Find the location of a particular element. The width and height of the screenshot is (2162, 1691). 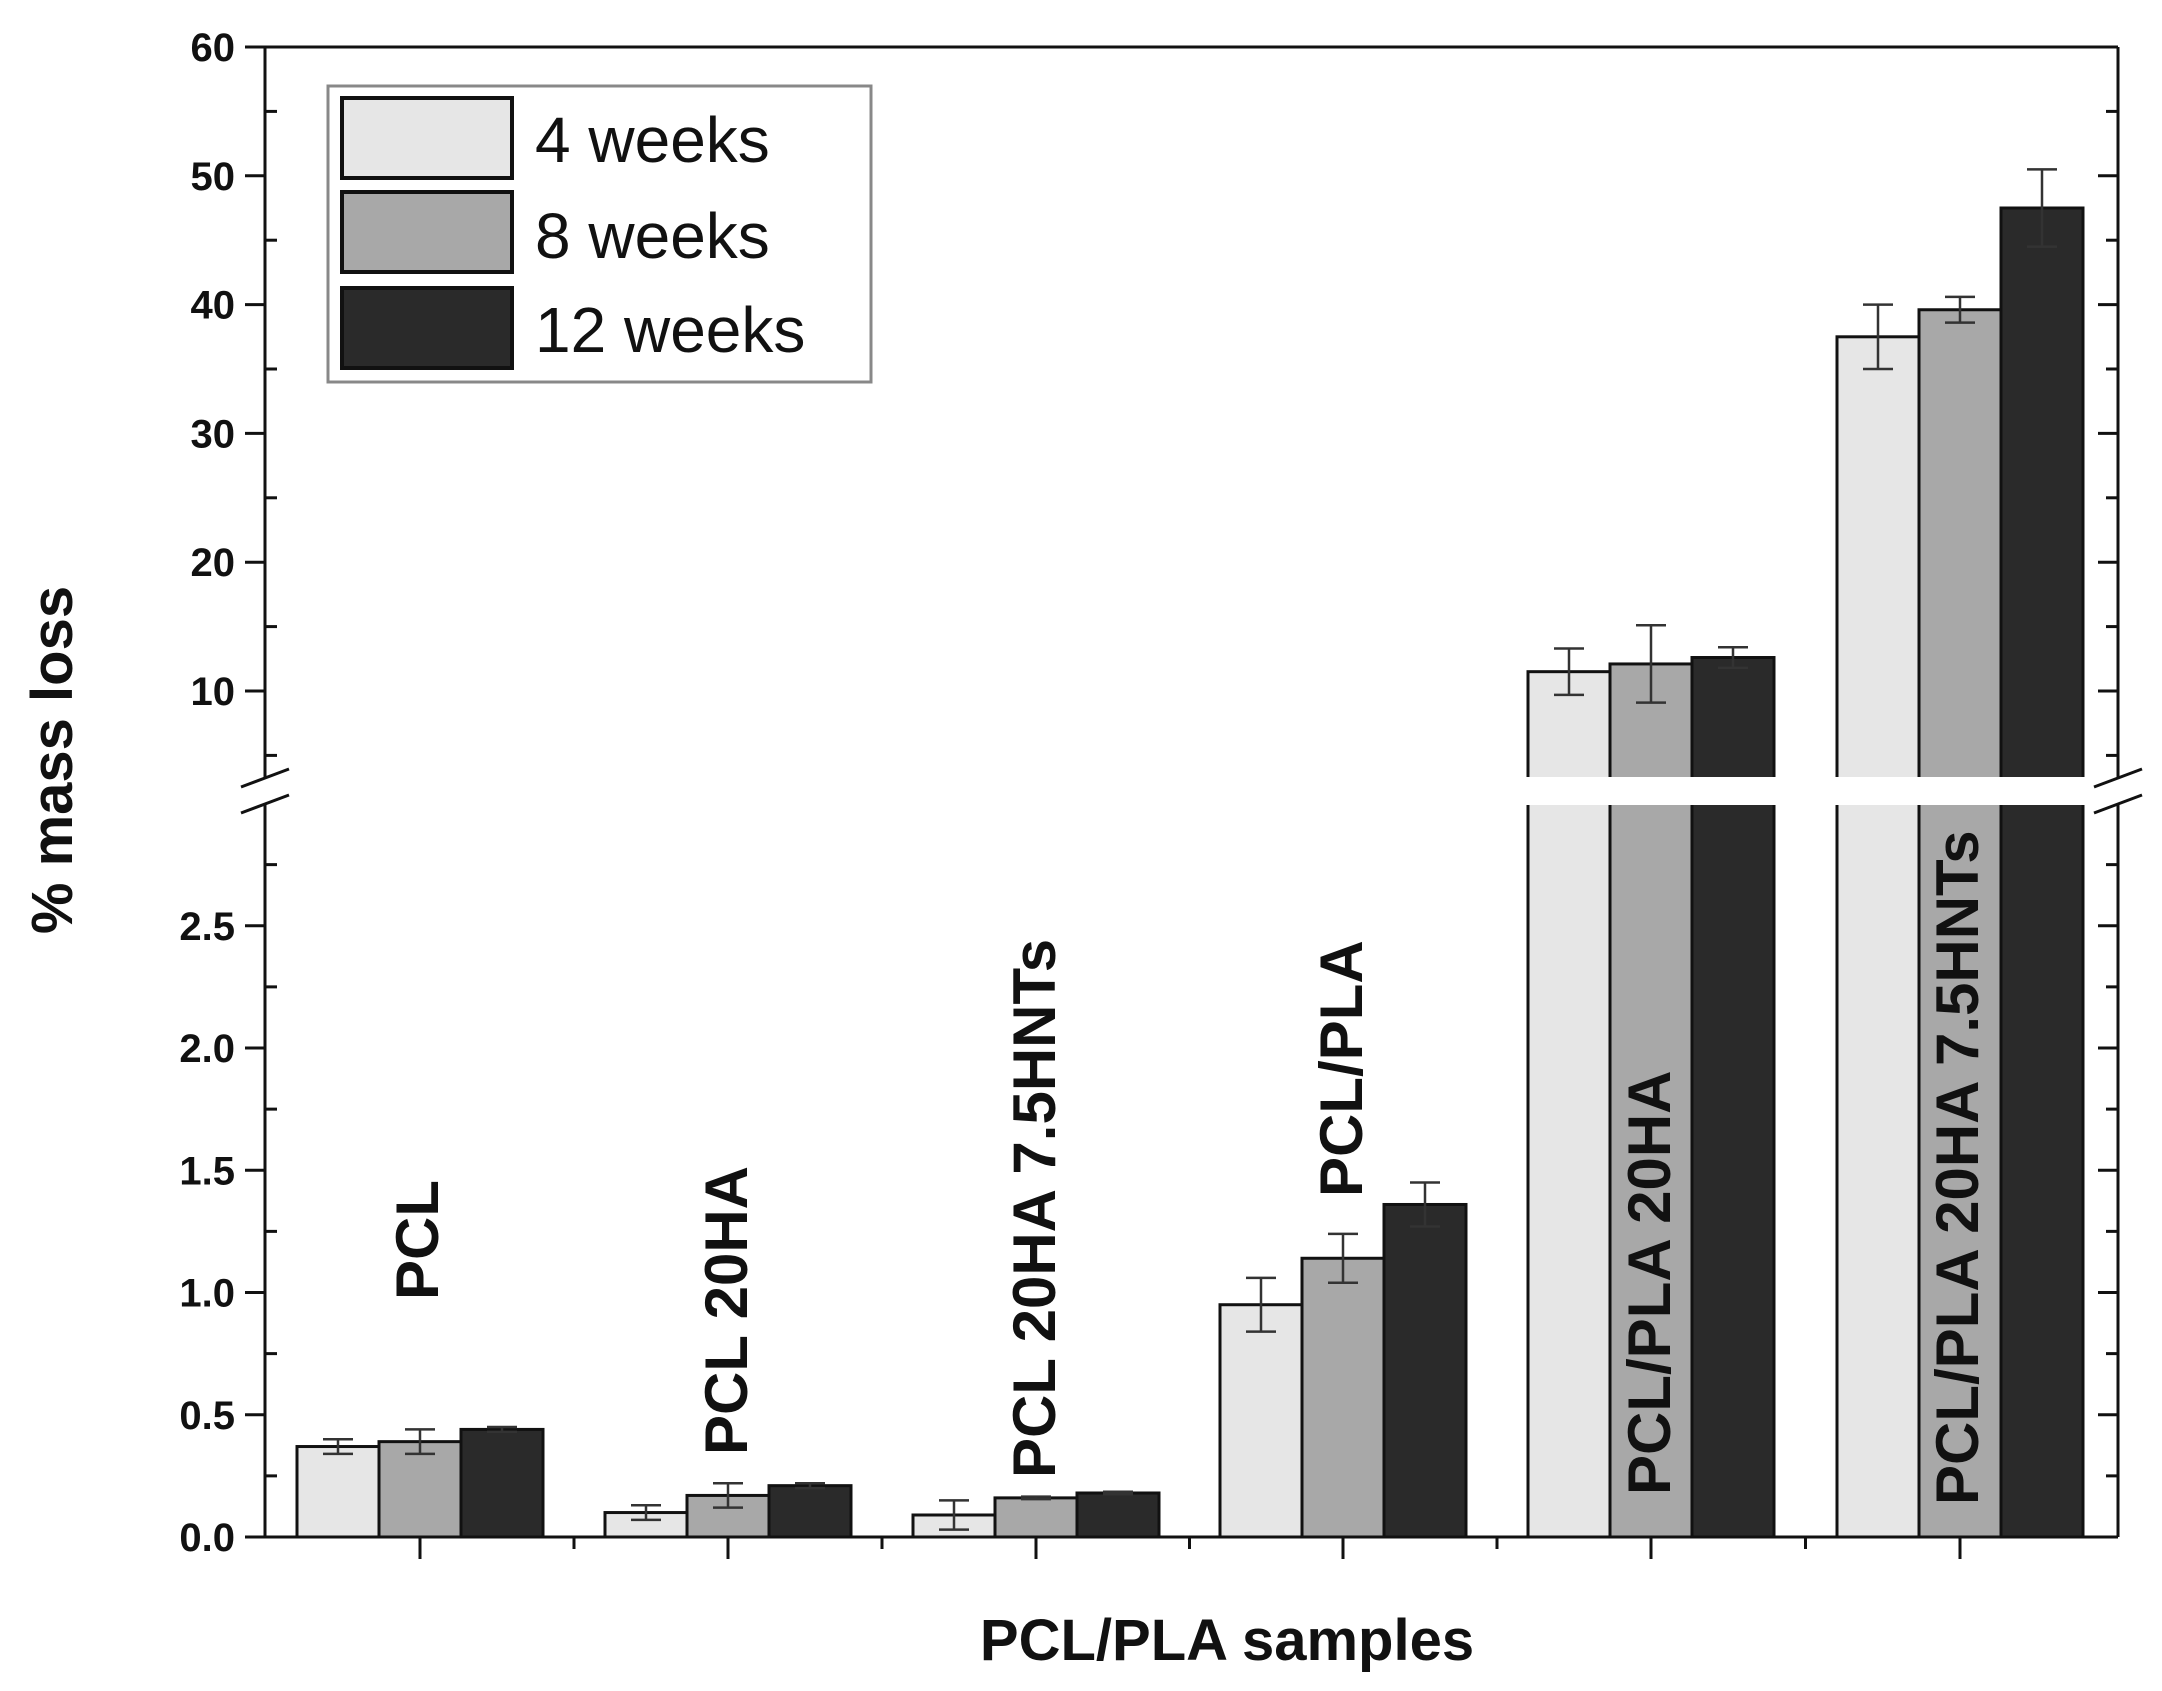

axis-break is located at coordinates (1191, 791).